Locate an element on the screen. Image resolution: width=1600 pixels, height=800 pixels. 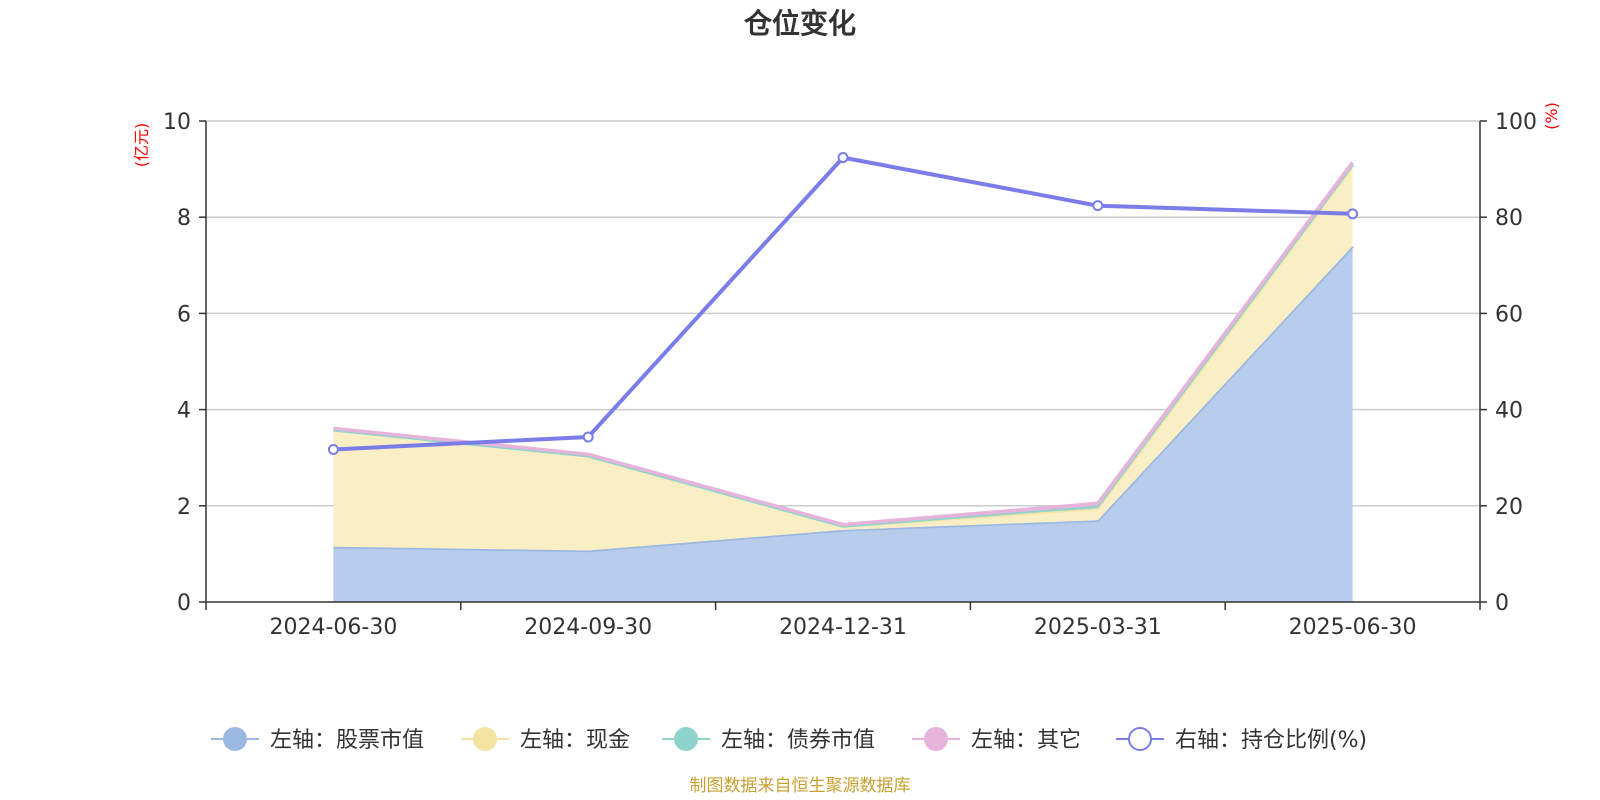
left-axis-unit: (亿元) is located at coordinates (141, 145).